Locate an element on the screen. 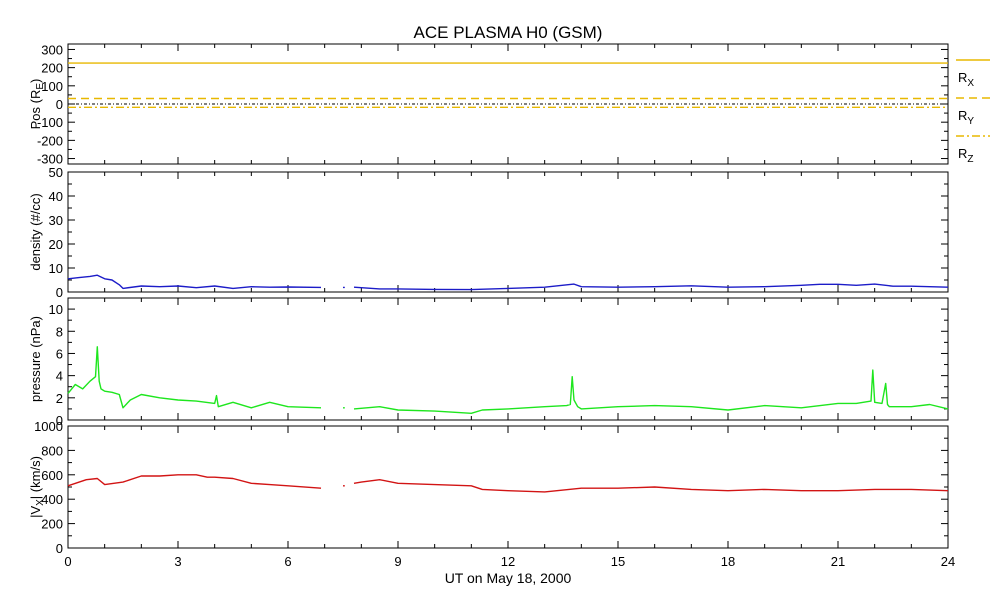 This screenshot has height=600, width=993. x-tick-label: 15 is located at coordinates (618, 561).